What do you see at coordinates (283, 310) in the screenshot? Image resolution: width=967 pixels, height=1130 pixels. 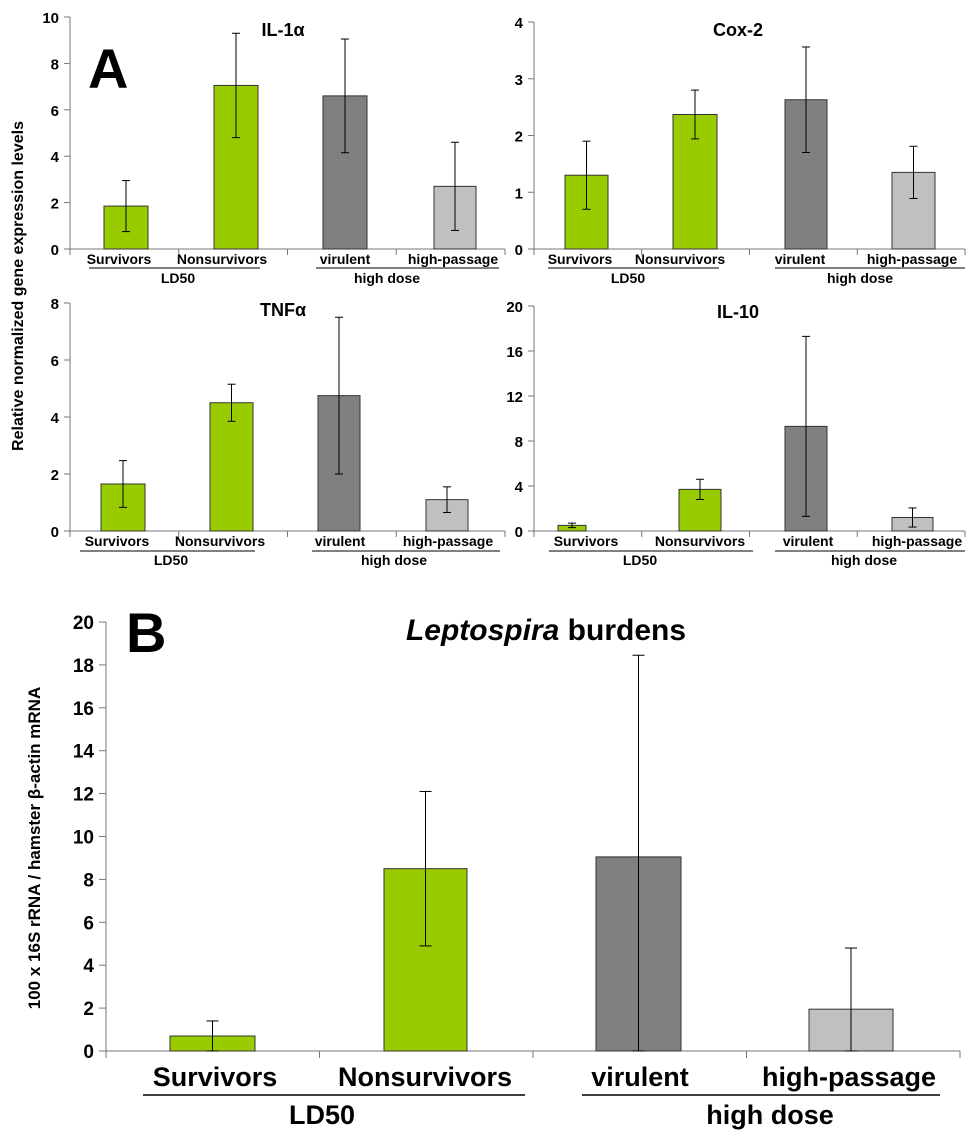 I see `chart-title: TNFα` at bounding box center [283, 310].